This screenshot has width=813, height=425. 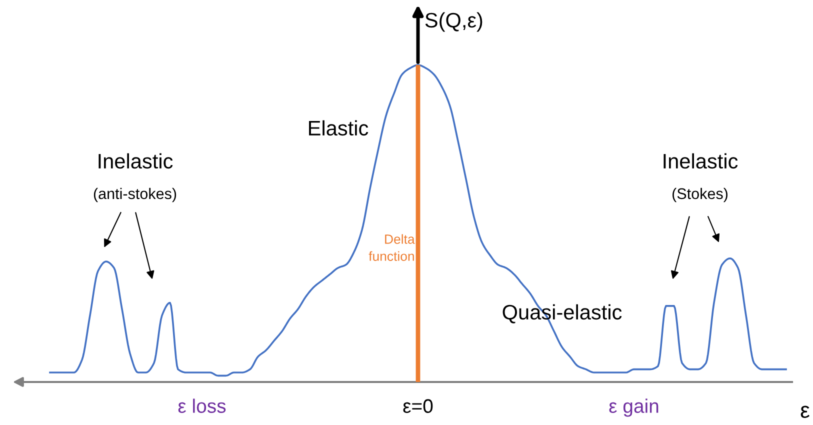 I want to click on annotation: (Stokes), so click(x=700, y=195).